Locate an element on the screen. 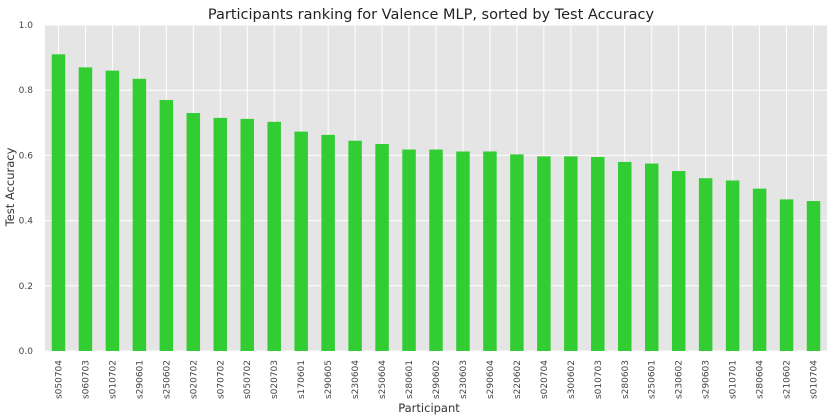 The width and height of the screenshot is (834, 420). x-tick-label: s050702 is located at coordinates (248, 379).